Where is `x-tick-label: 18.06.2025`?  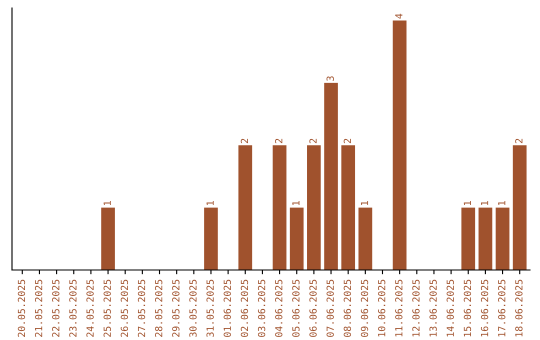 x-tick-label: 18.06.2025 is located at coordinates (519, 308).